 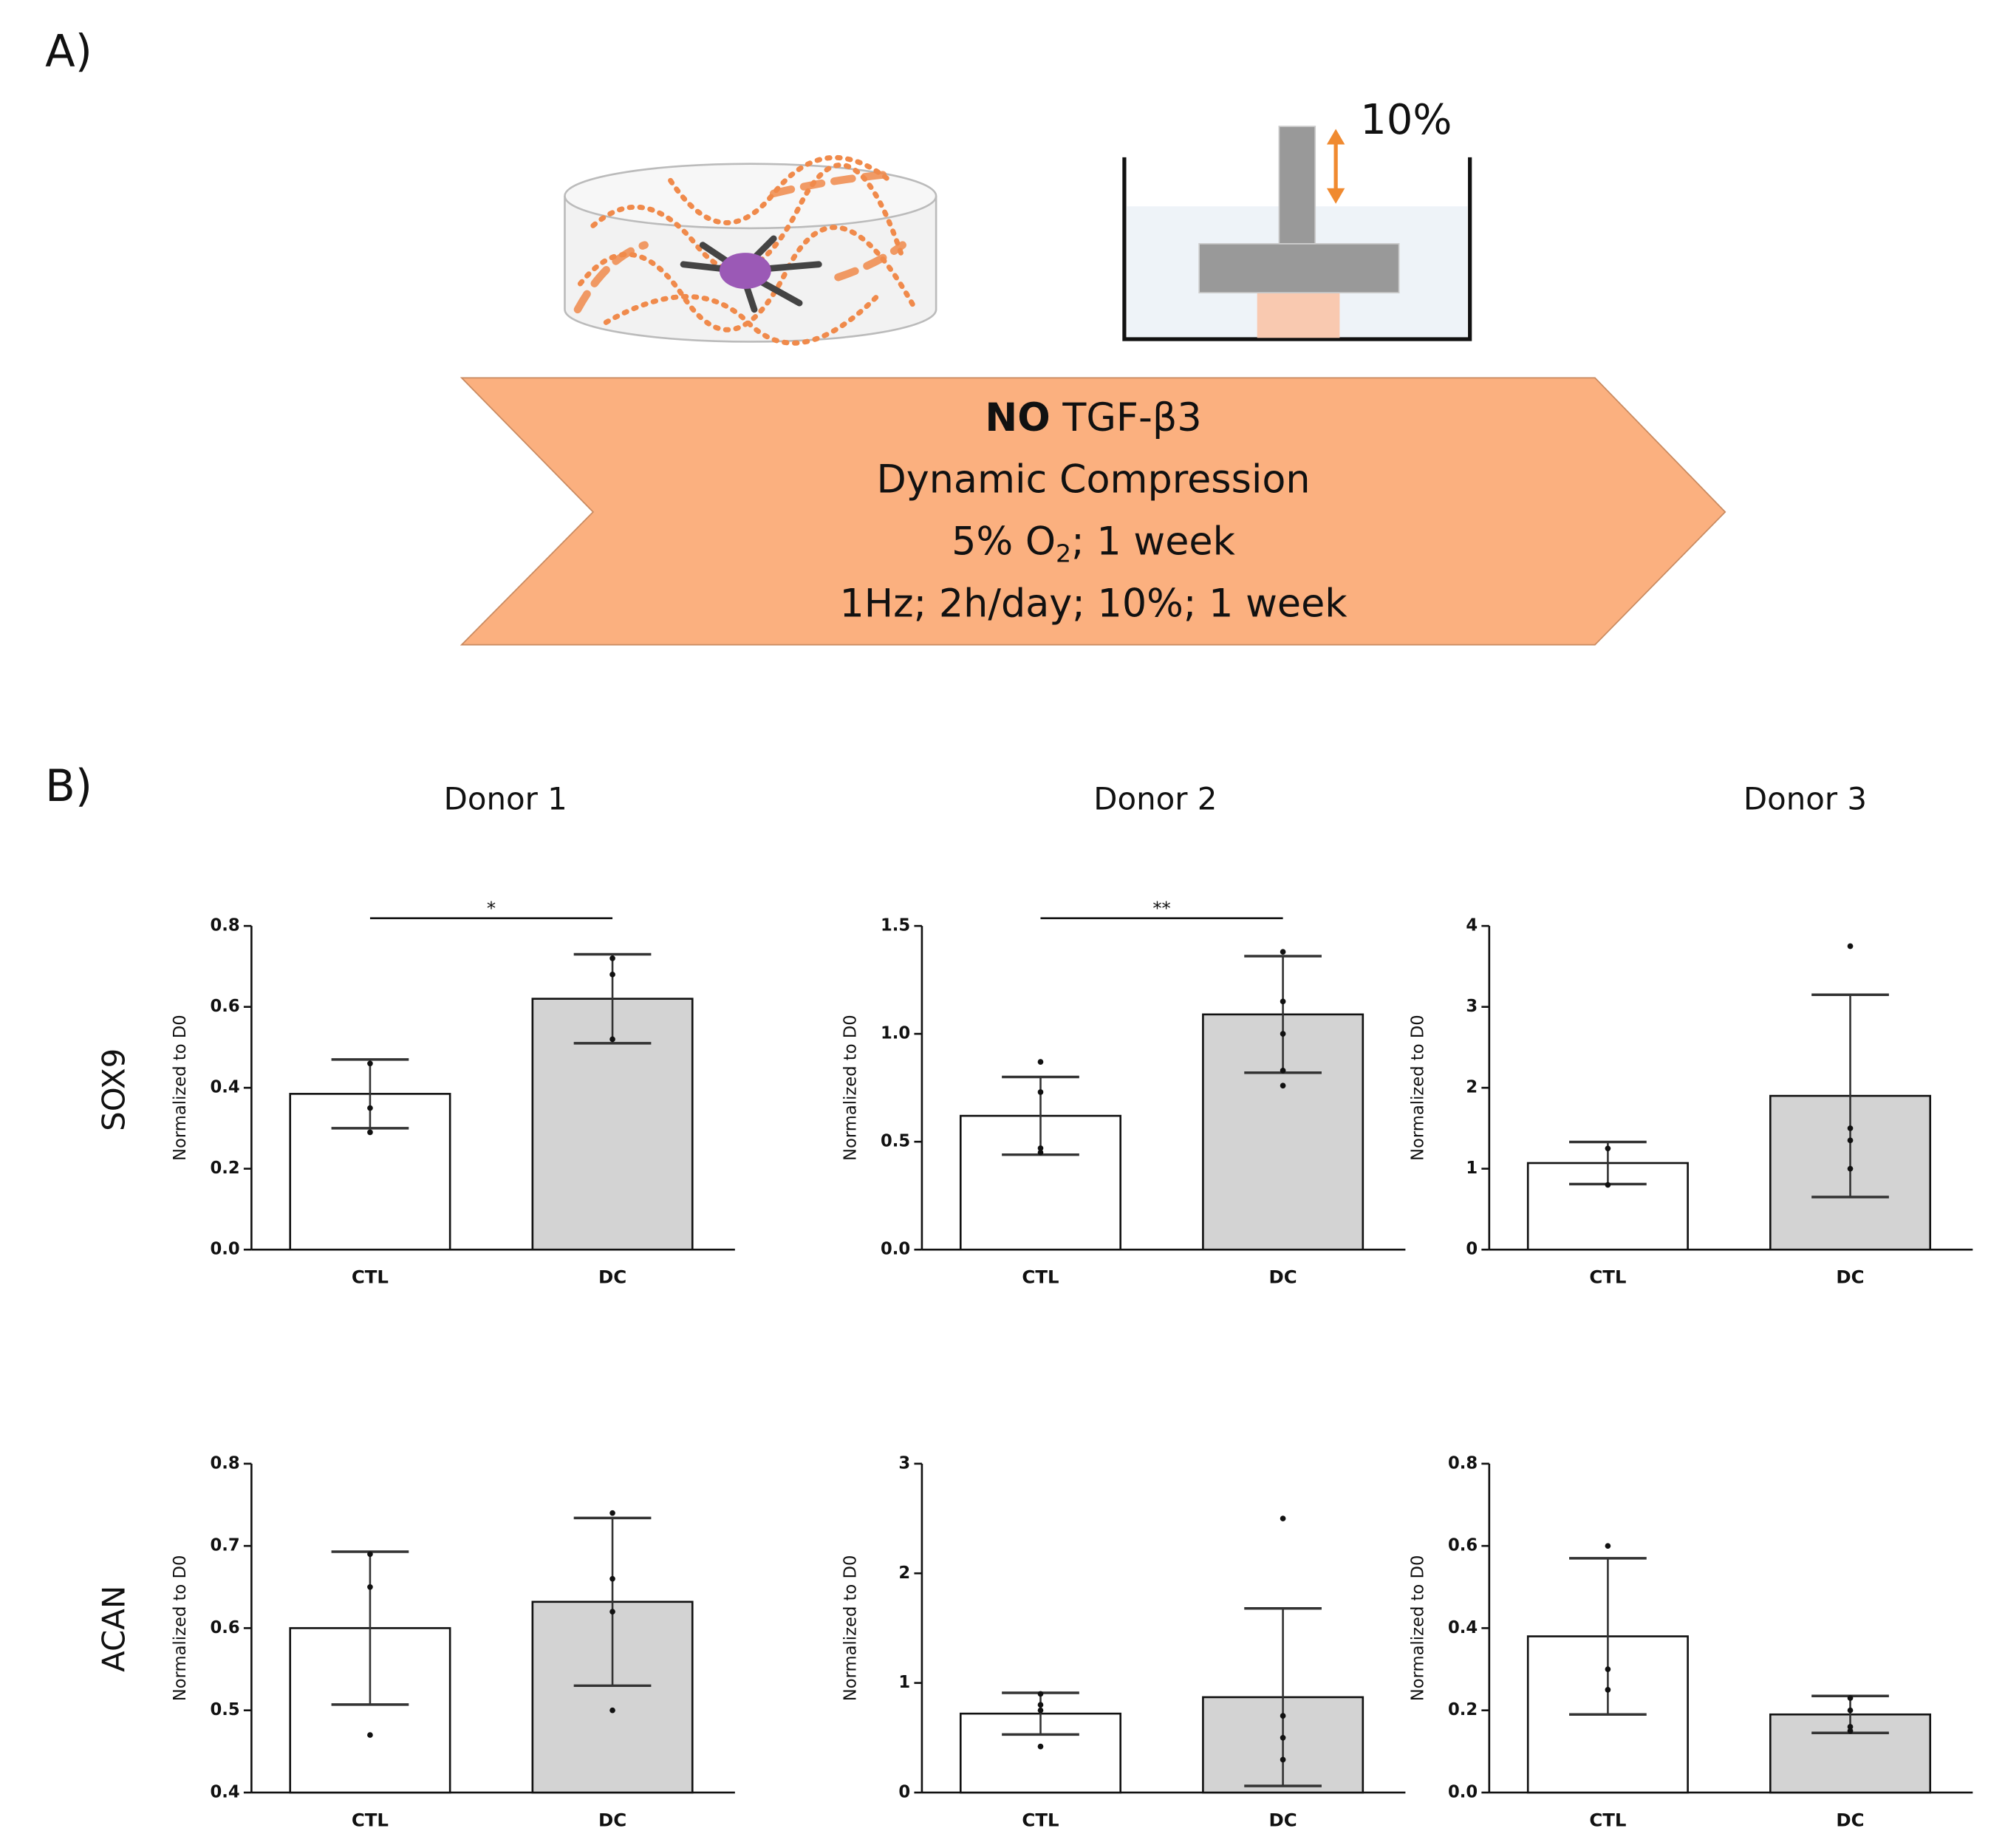 What do you see at coordinates (225, 1545) in the screenshot?
I see `y-tick-label: 0.7` at bounding box center [225, 1545].